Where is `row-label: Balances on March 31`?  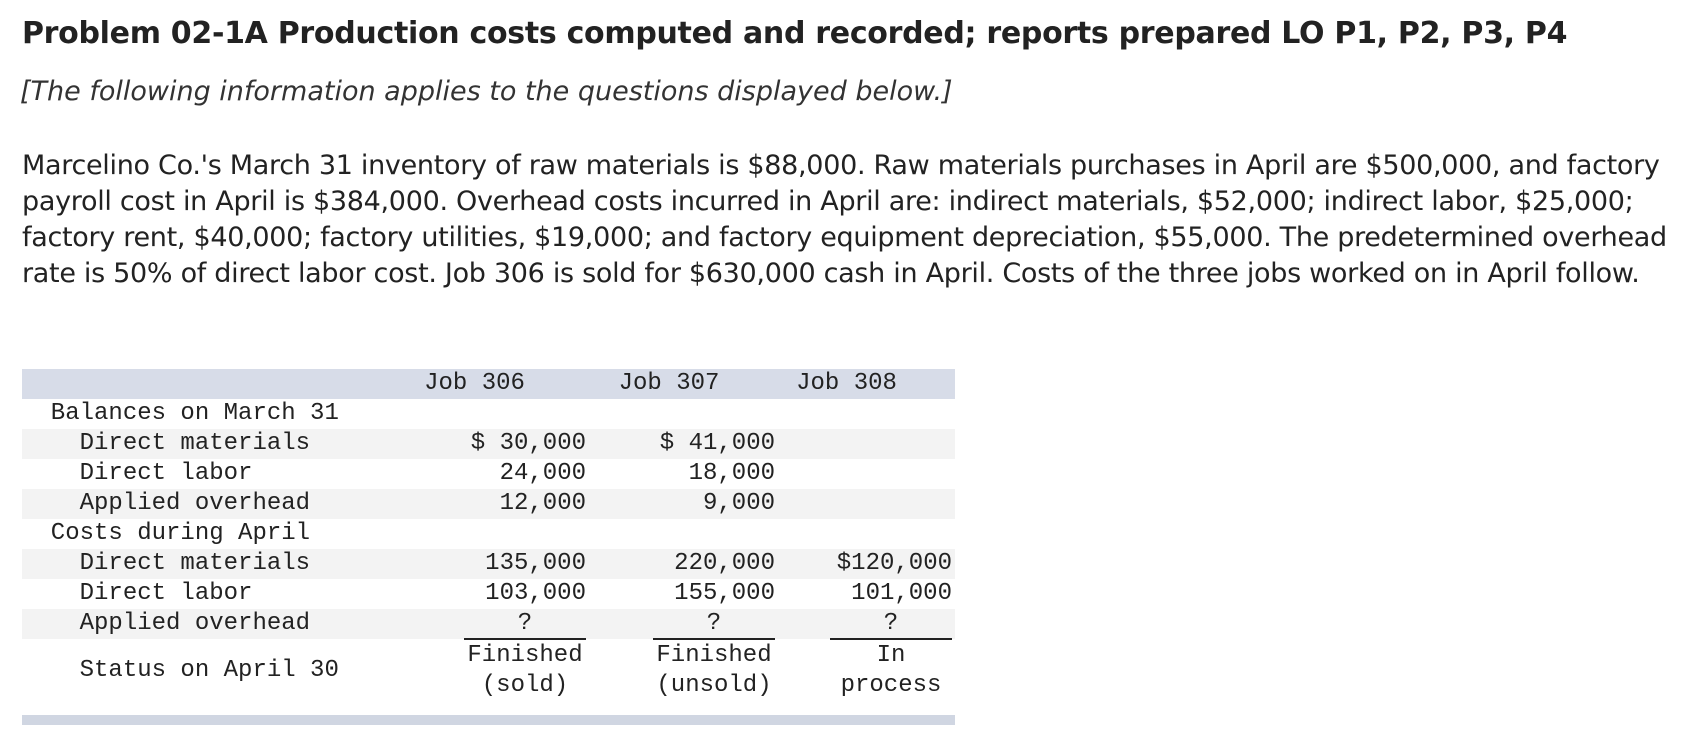 row-label: Balances on March 31 is located at coordinates (180, 413).